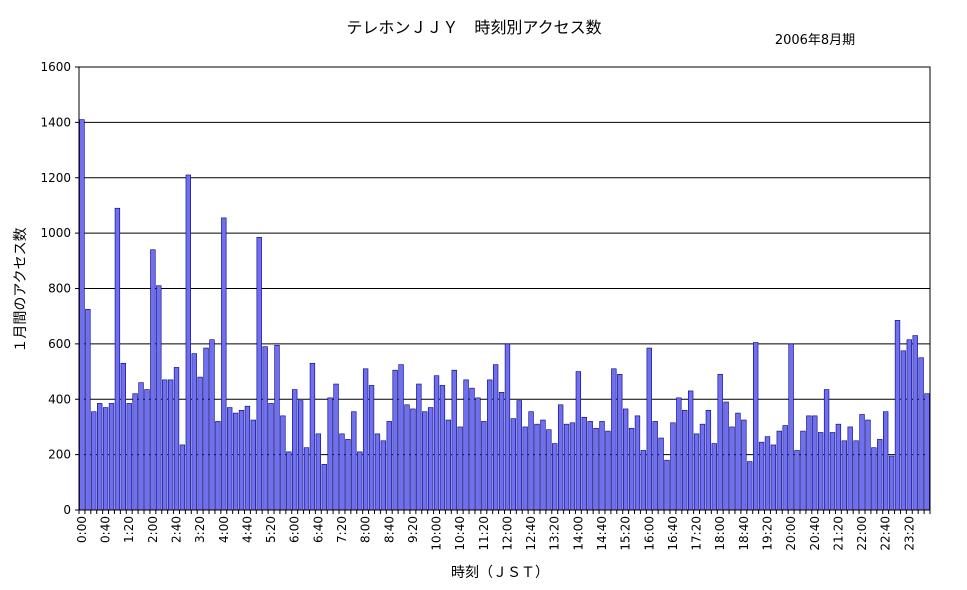 The height and width of the screenshot is (590, 967). I want to click on x-tick-label: 8:00, so click(366, 529).